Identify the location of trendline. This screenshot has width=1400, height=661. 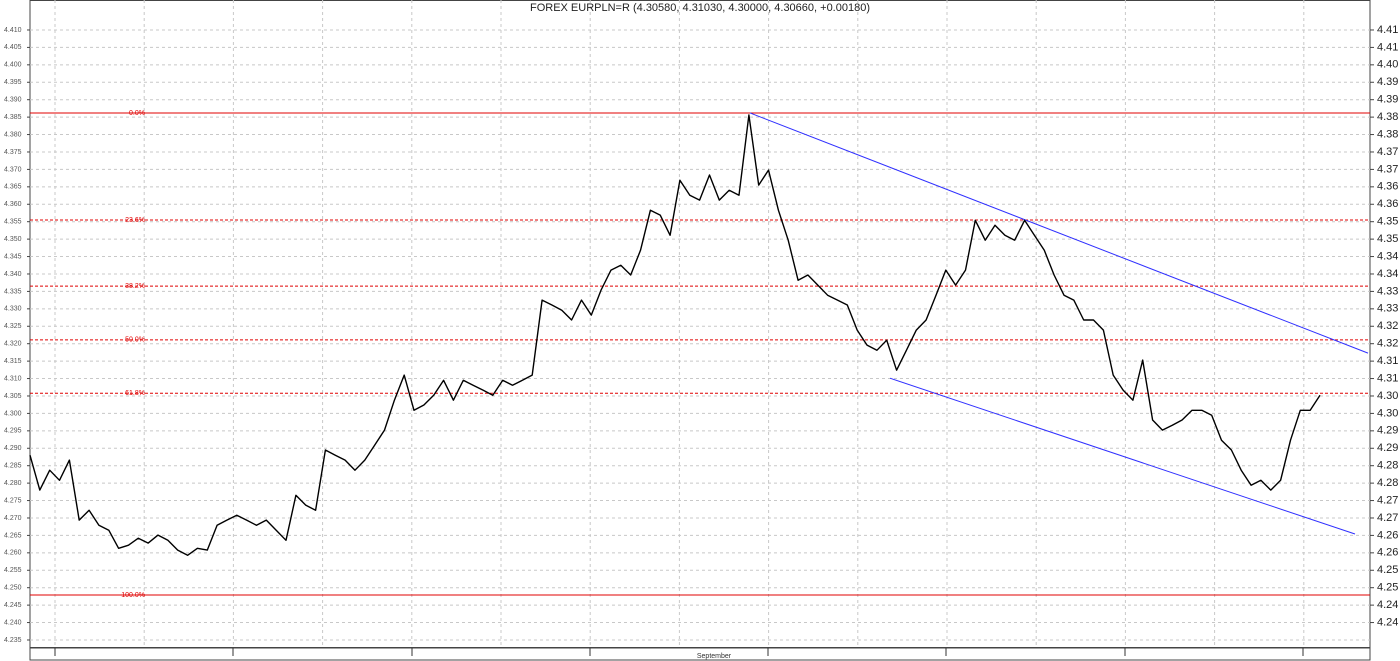
(1122, 456).